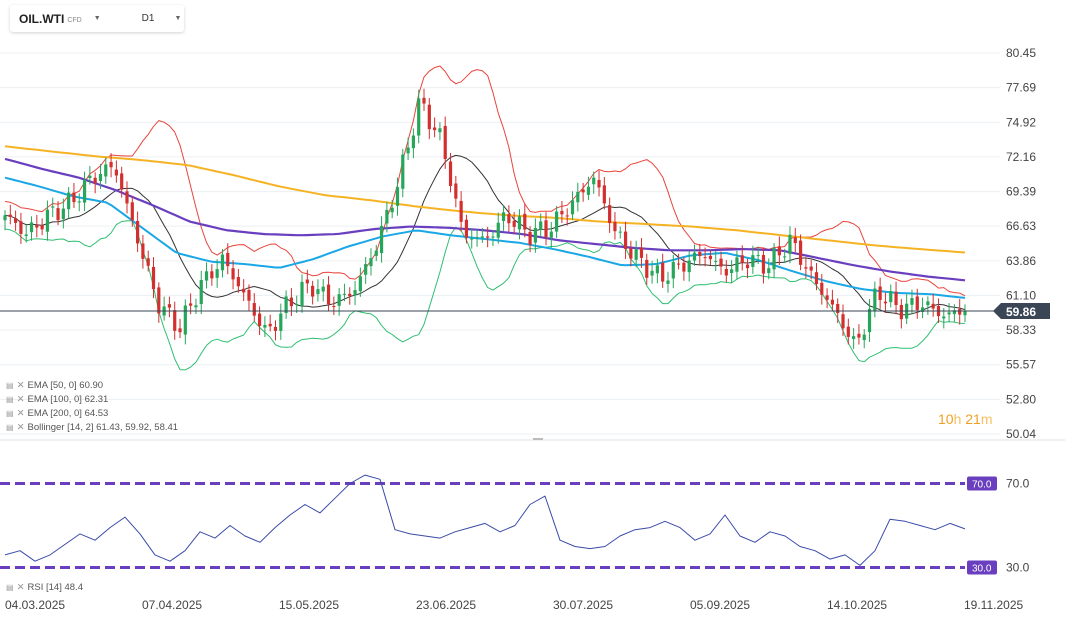 This screenshot has width=1065, height=621. I want to click on legend-ema200-label: EMA [200, 0] 64.53, so click(68, 413).